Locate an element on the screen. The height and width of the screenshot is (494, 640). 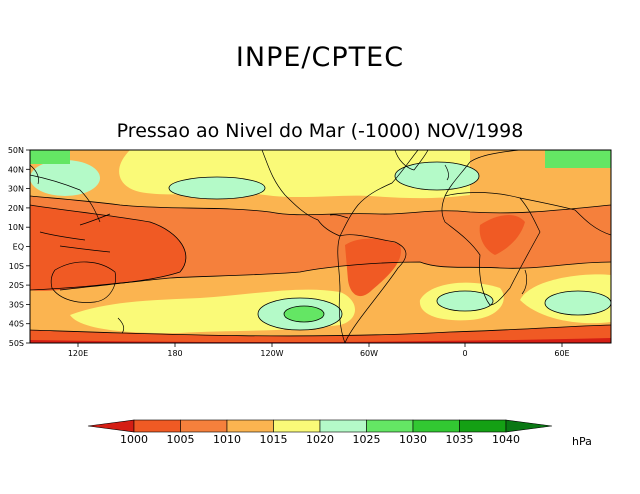
band-1005-1010-africa is located at coordinates (502, 234).